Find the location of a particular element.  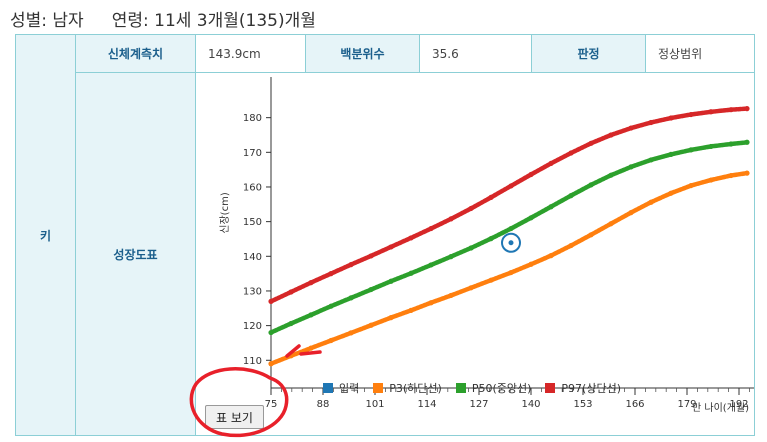

legend-label-p50: P50(중앙선) is located at coordinates (501, 388).